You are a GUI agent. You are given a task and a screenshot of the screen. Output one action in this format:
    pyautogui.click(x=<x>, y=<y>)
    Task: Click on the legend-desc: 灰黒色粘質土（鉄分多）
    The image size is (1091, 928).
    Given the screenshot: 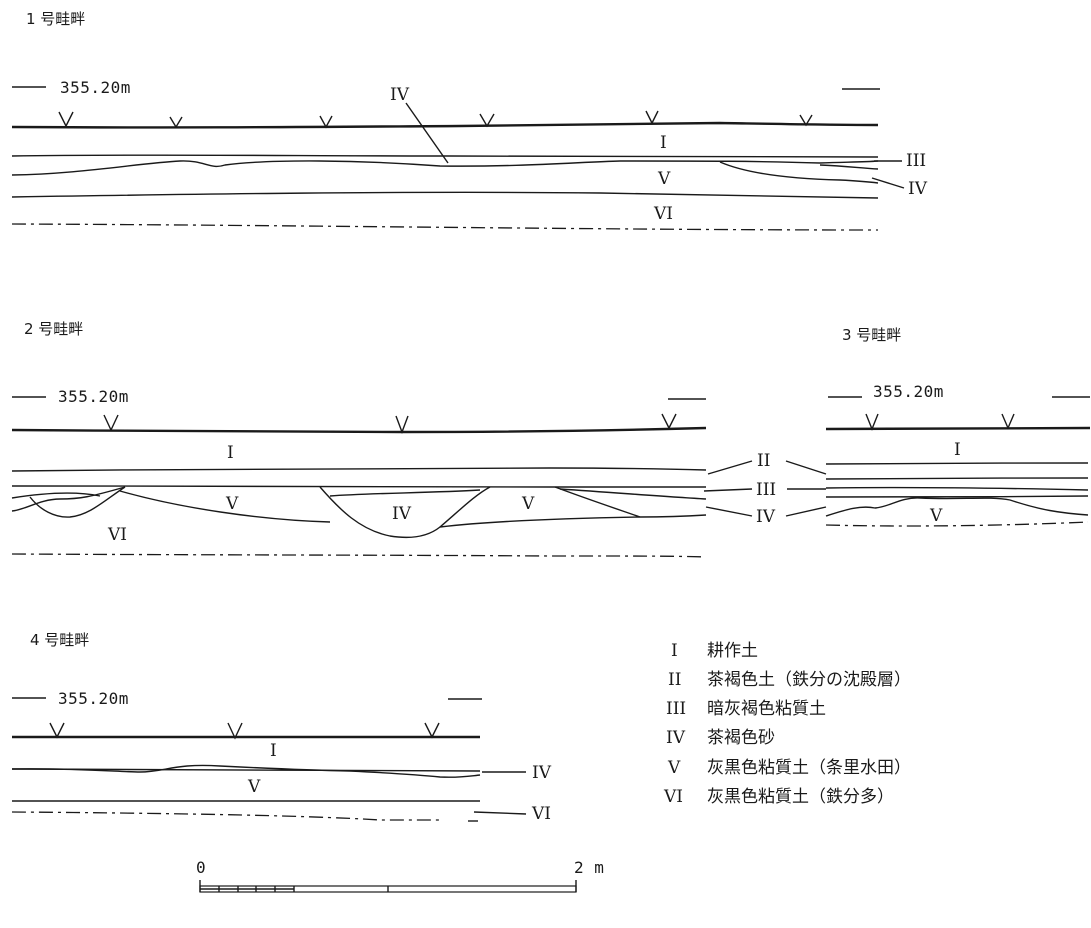 What is the action you would take?
    pyautogui.click(x=800, y=797)
    